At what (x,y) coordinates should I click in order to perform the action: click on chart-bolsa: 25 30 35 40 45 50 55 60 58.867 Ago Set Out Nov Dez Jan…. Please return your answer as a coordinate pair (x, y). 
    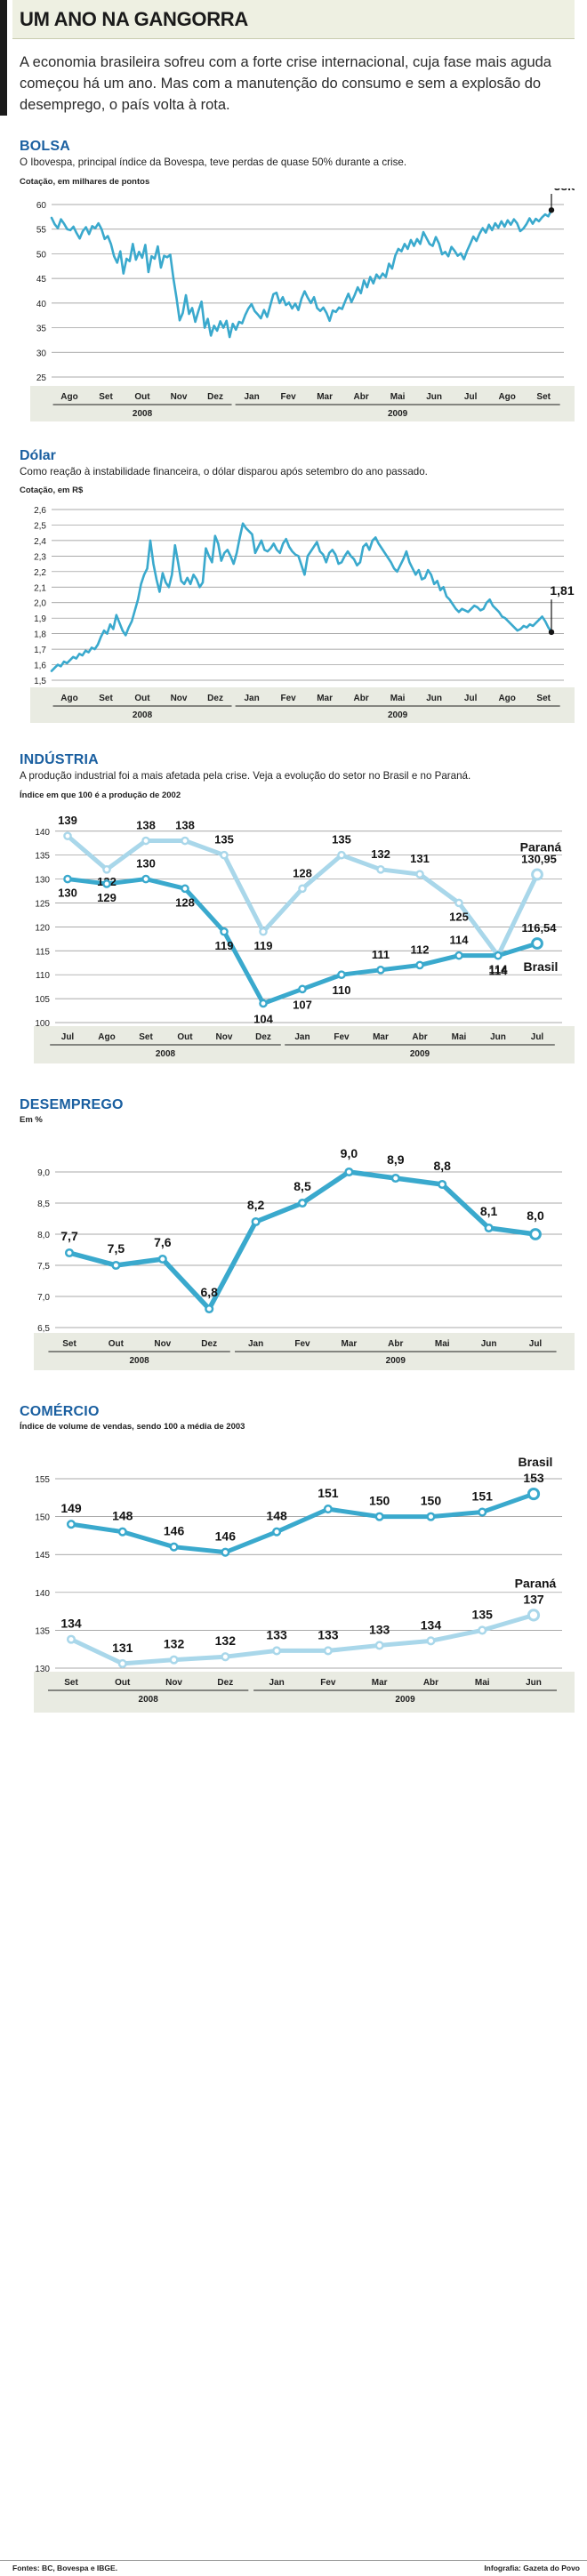
    Looking at the image, I should click on (297, 309).